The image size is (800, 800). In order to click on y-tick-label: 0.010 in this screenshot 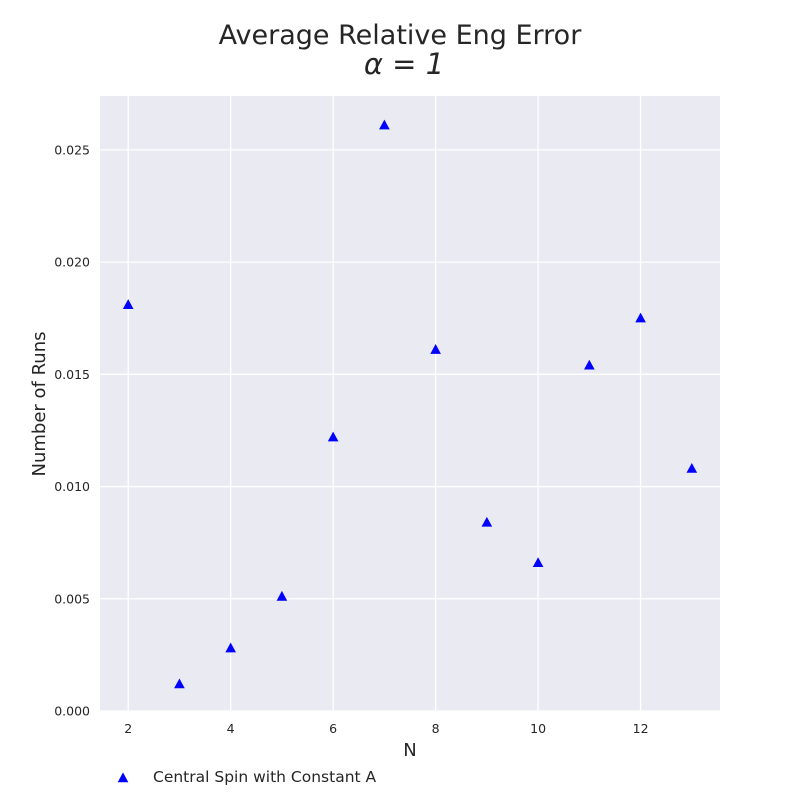, I will do `click(72, 486)`.